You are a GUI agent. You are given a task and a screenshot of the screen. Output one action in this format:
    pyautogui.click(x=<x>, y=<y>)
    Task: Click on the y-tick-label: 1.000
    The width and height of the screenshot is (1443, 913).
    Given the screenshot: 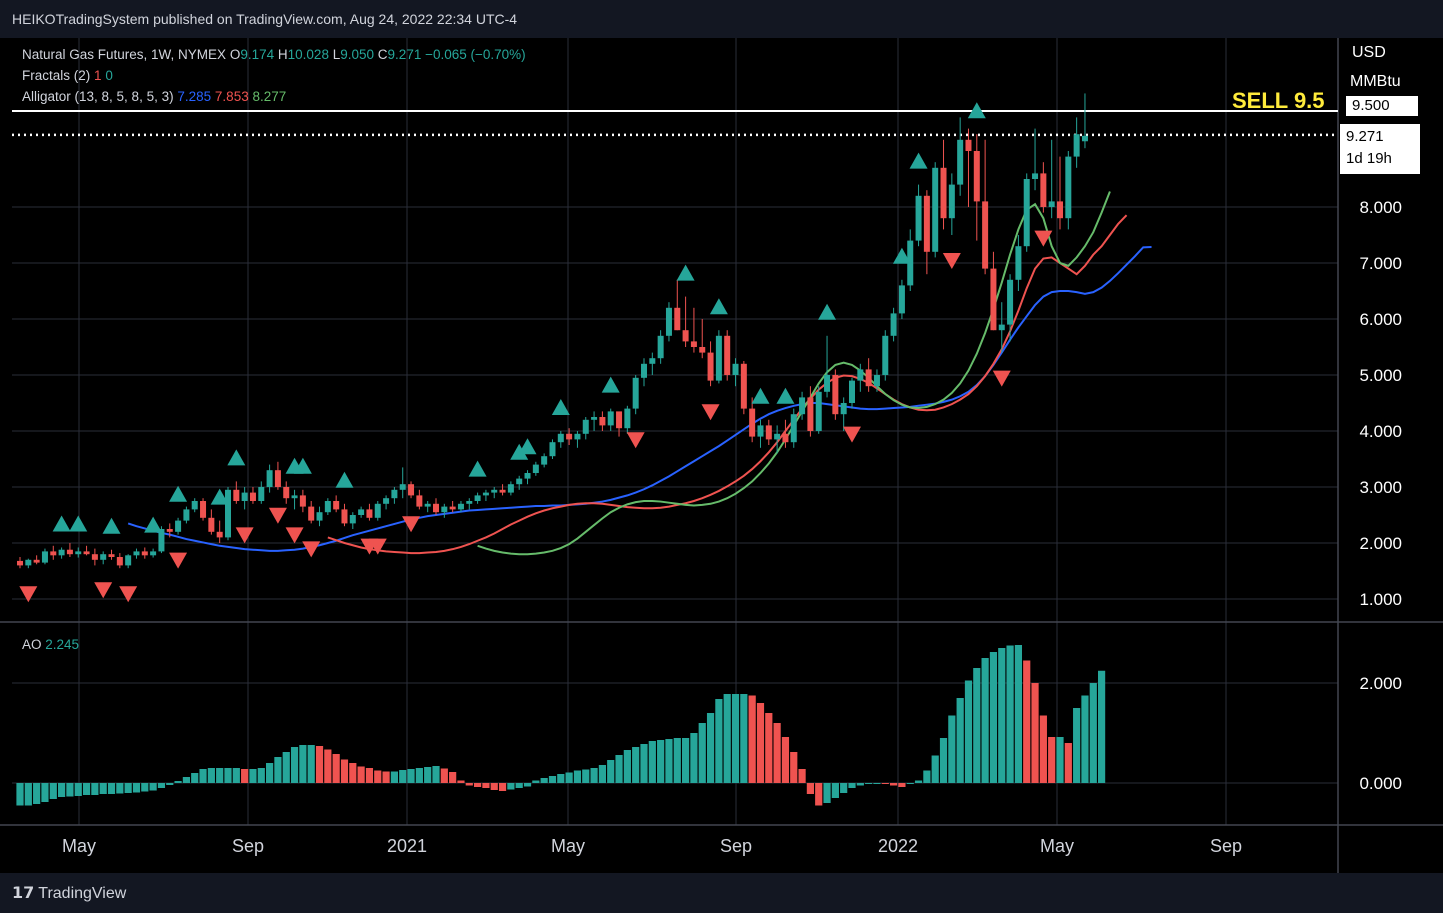 What is the action you would take?
    pyautogui.click(x=1380, y=599)
    